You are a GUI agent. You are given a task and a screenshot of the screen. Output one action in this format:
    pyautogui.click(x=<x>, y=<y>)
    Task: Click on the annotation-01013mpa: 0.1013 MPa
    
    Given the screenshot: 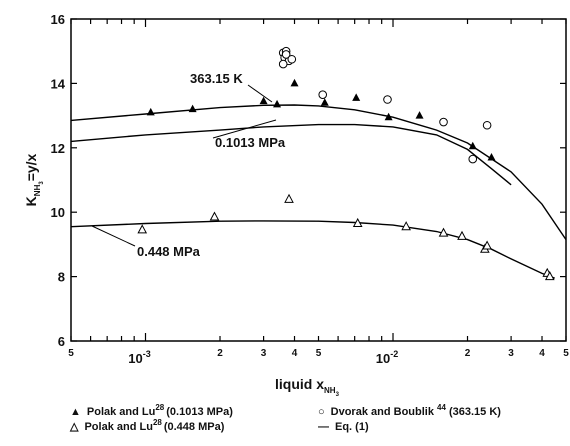 What is the action you would take?
    pyautogui.click(x=250, y=142)
    